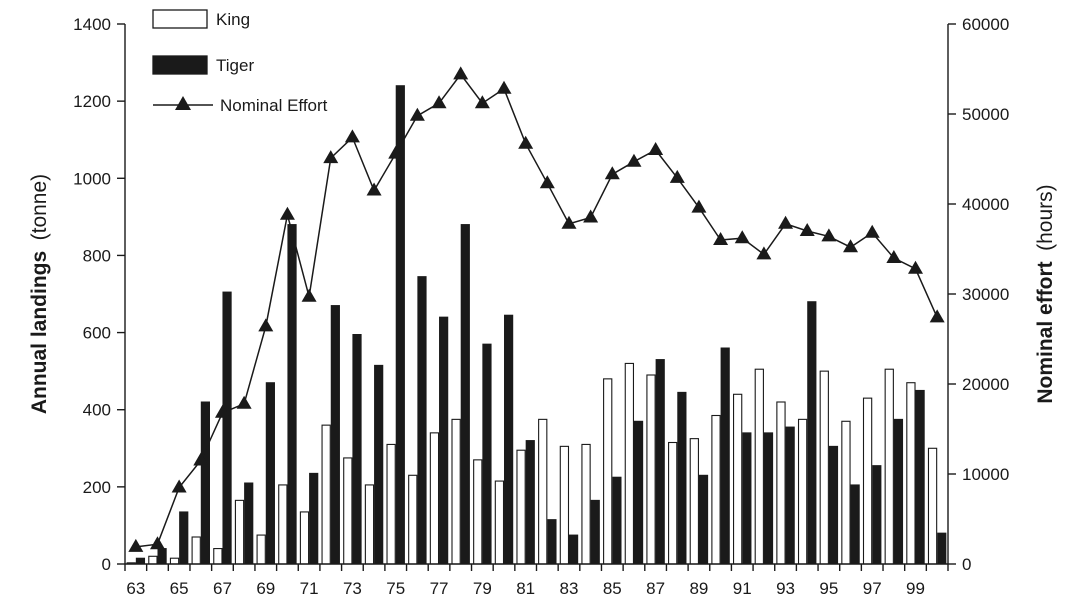 This screenshot has width=1080, height=604. I want to click on legend-swatch-tiger, so click(180, 65).